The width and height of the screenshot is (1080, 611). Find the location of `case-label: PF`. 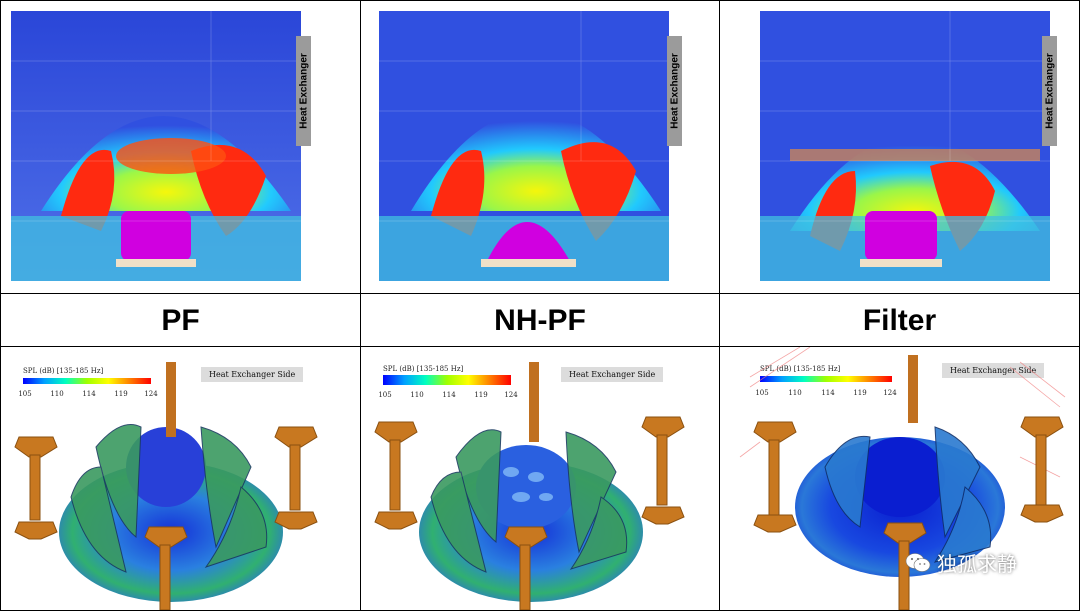

case-label: PF is located at coordinates (180, 320).